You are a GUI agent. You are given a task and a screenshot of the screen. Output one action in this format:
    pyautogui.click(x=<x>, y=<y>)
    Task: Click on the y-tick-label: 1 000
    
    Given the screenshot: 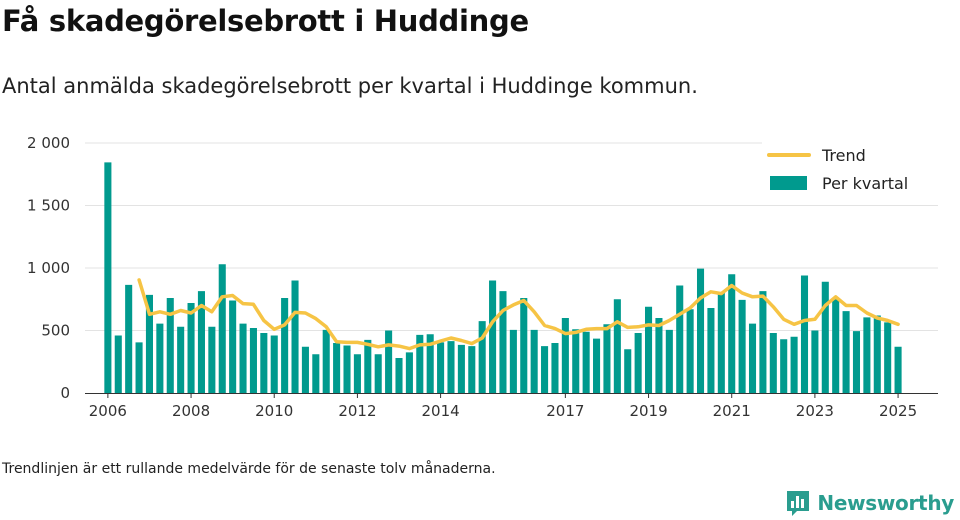 What is the action you would take?
    pyautogui.click(x=48, y=268)
    